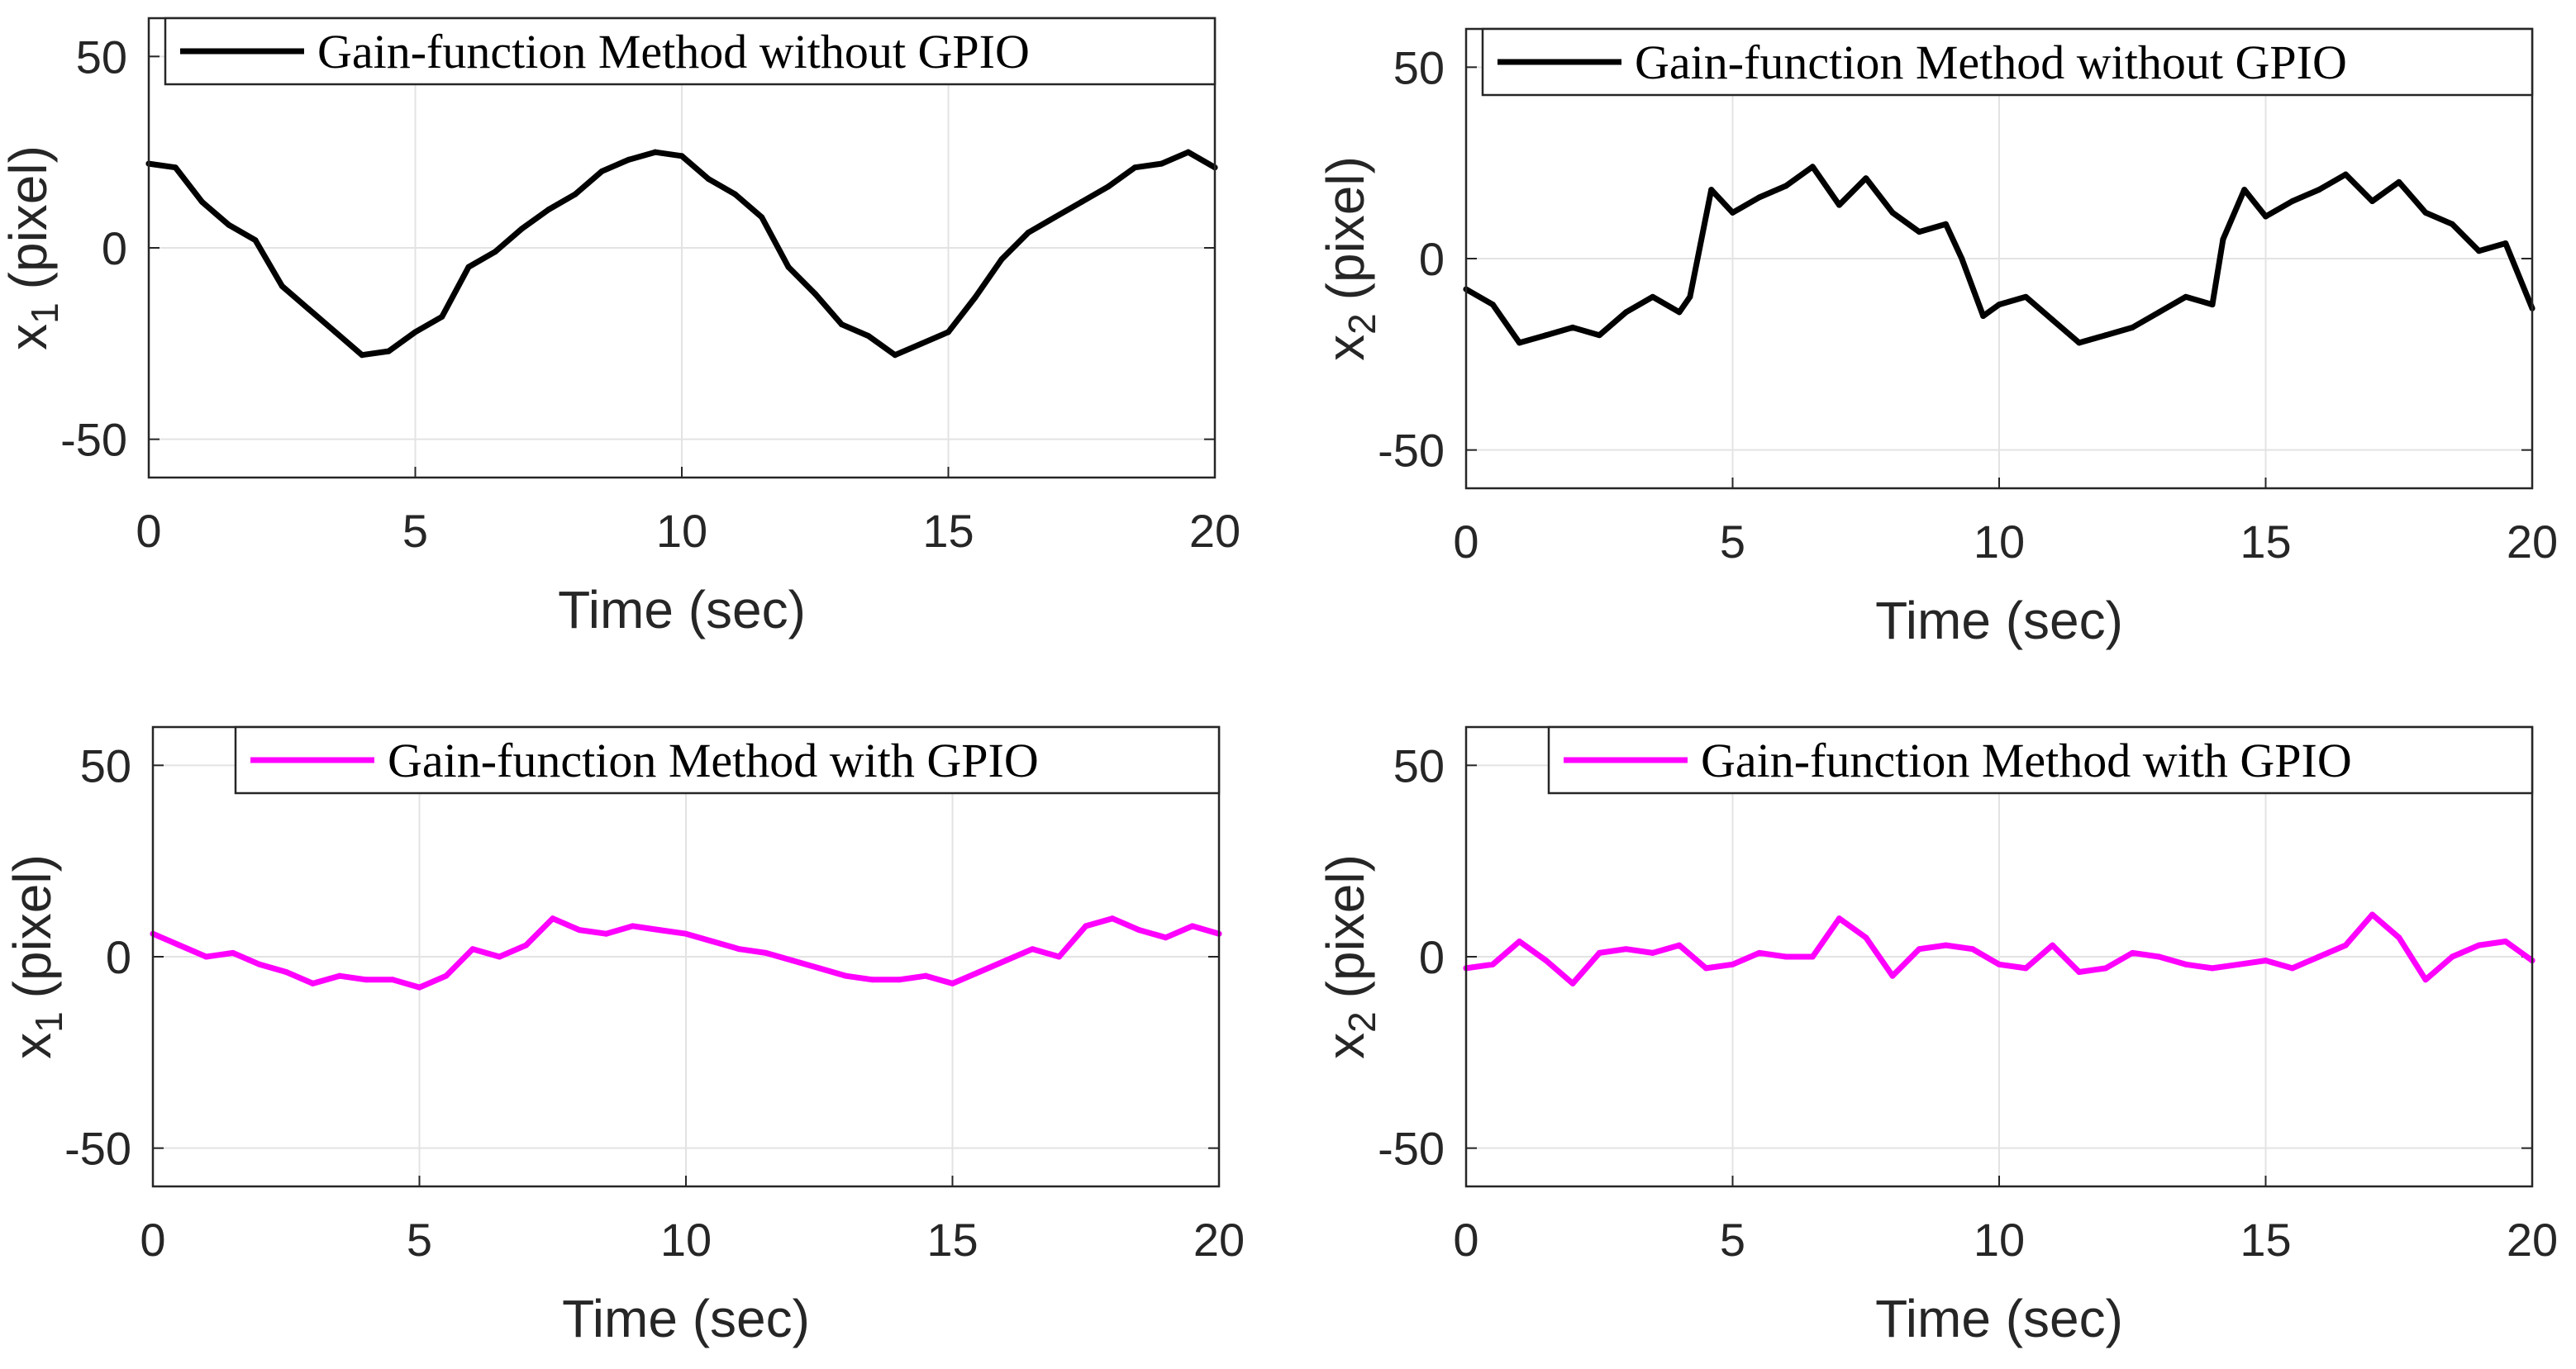 This screenshot has height=1369, width=2576. What do you see at coordinates (415, 531) in the screenshot?
I see `p1-x-tick-label-1: 5` at bounding box center [415, 531].